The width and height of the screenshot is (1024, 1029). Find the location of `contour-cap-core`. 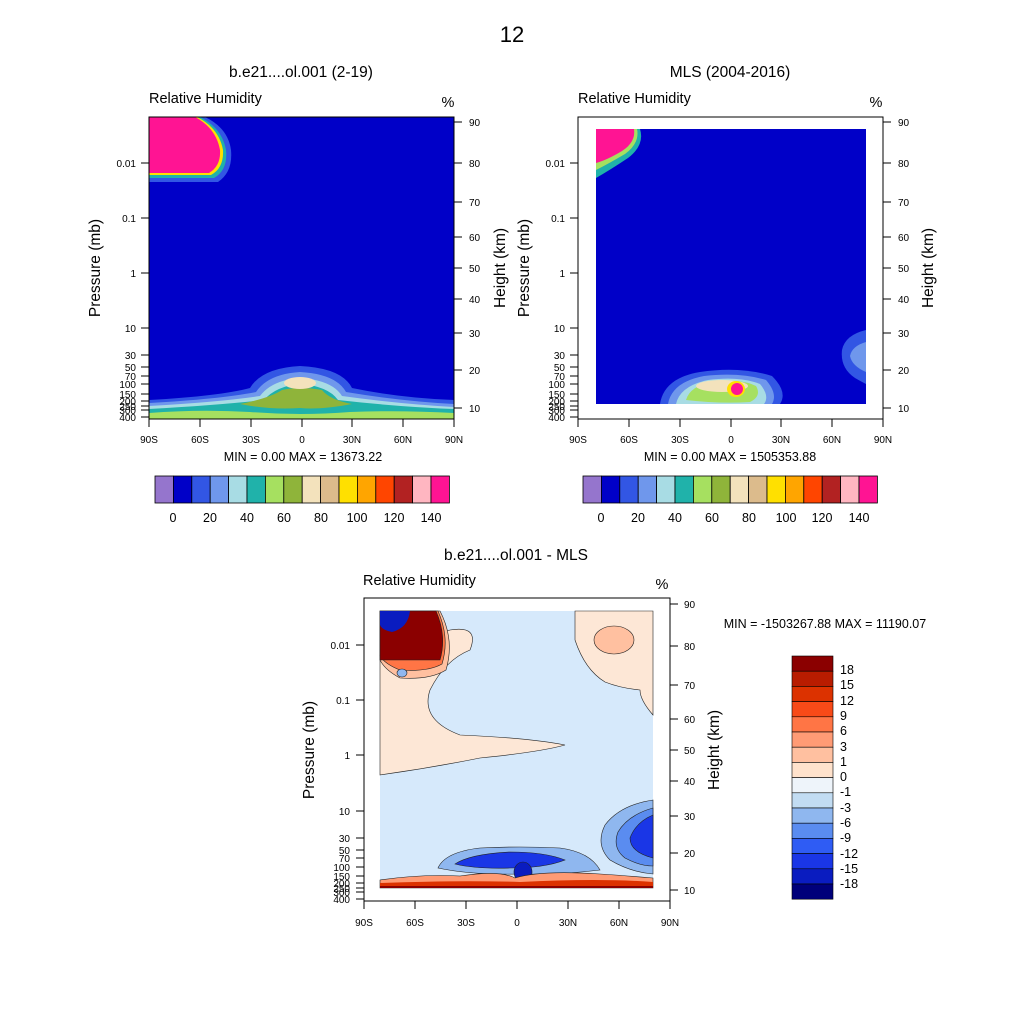

contour-cap-core is located at coordinates (185, 145).